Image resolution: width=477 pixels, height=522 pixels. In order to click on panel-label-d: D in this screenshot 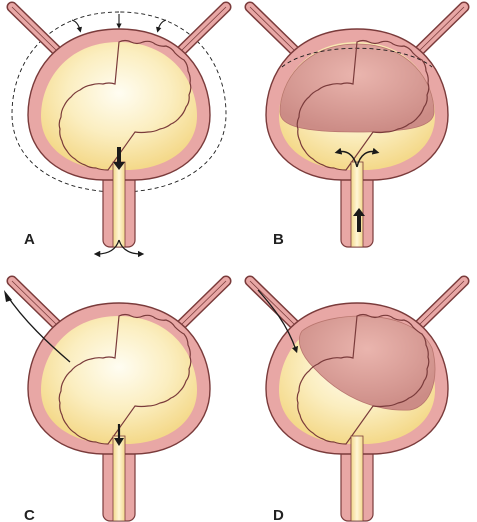, I will do `click(278, 514)`.